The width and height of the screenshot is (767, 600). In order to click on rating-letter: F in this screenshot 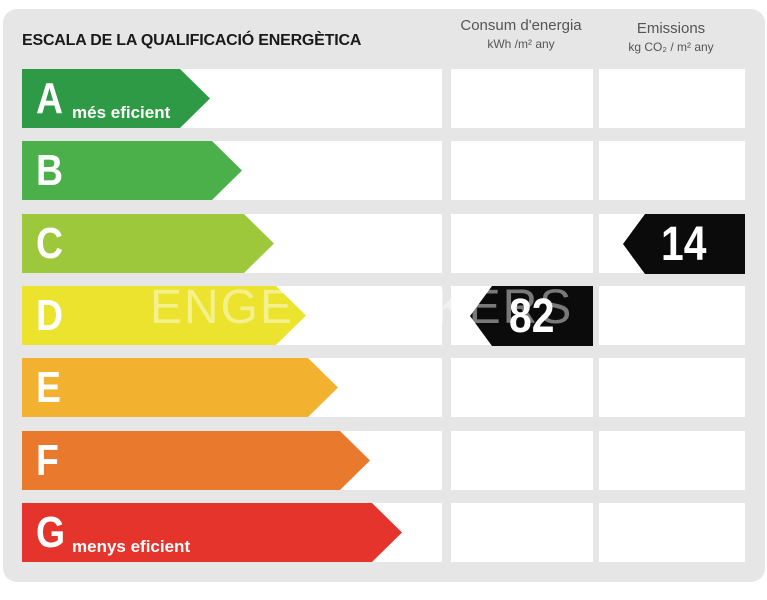, I will do `click(47, 460)`.